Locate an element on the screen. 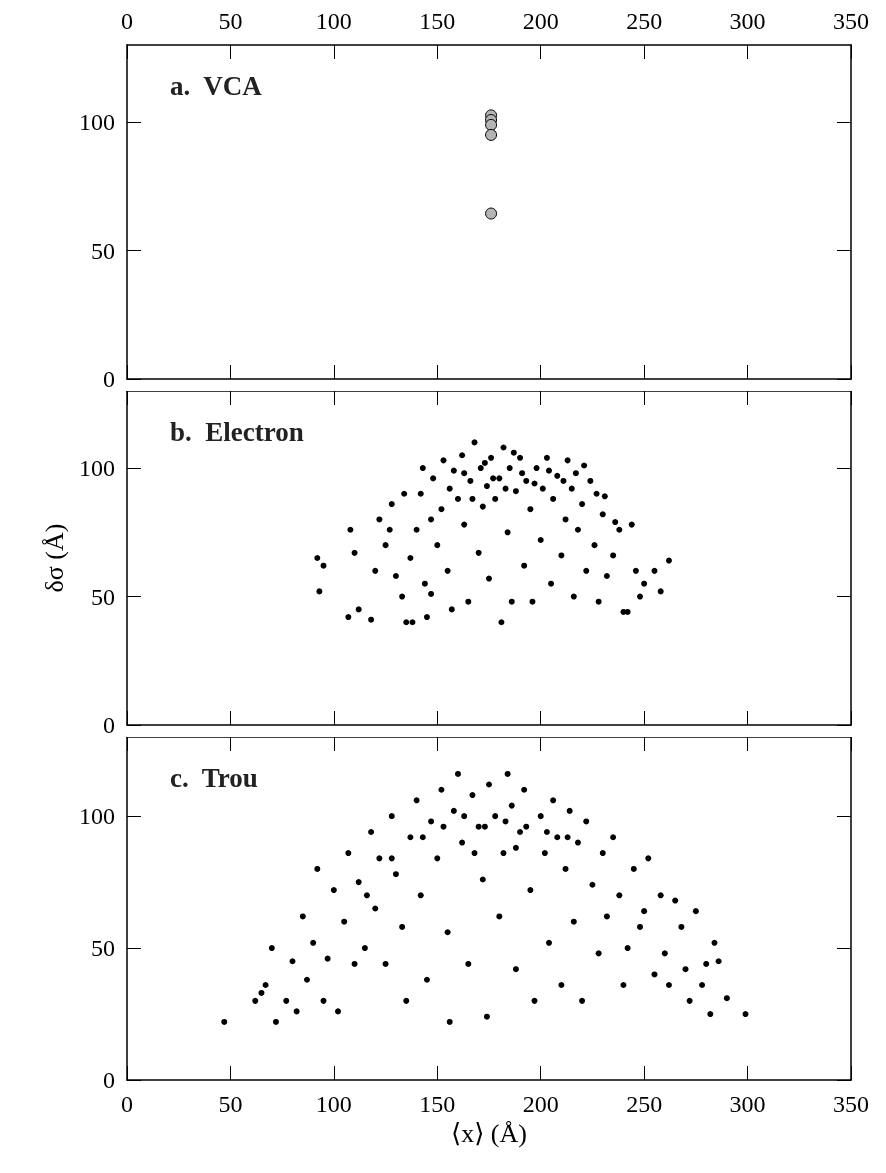 This screenshot has height=1173, width=886. x2-tick-label: 300 is located at coordinates (747, 21).